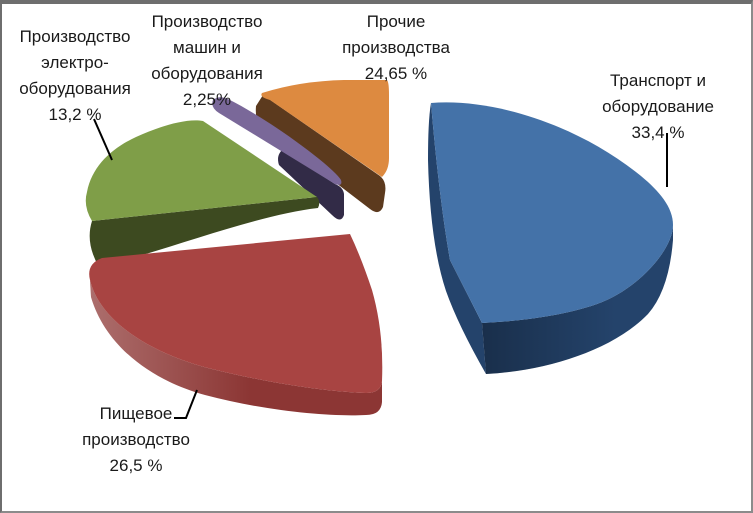 Image resolution: width=753 pixels, height=513 pixels. What do you see at coordinates (236, 348) in the screenshot?
I see `pie-slice-food-side-highlight` at bounding box center [236, 348].